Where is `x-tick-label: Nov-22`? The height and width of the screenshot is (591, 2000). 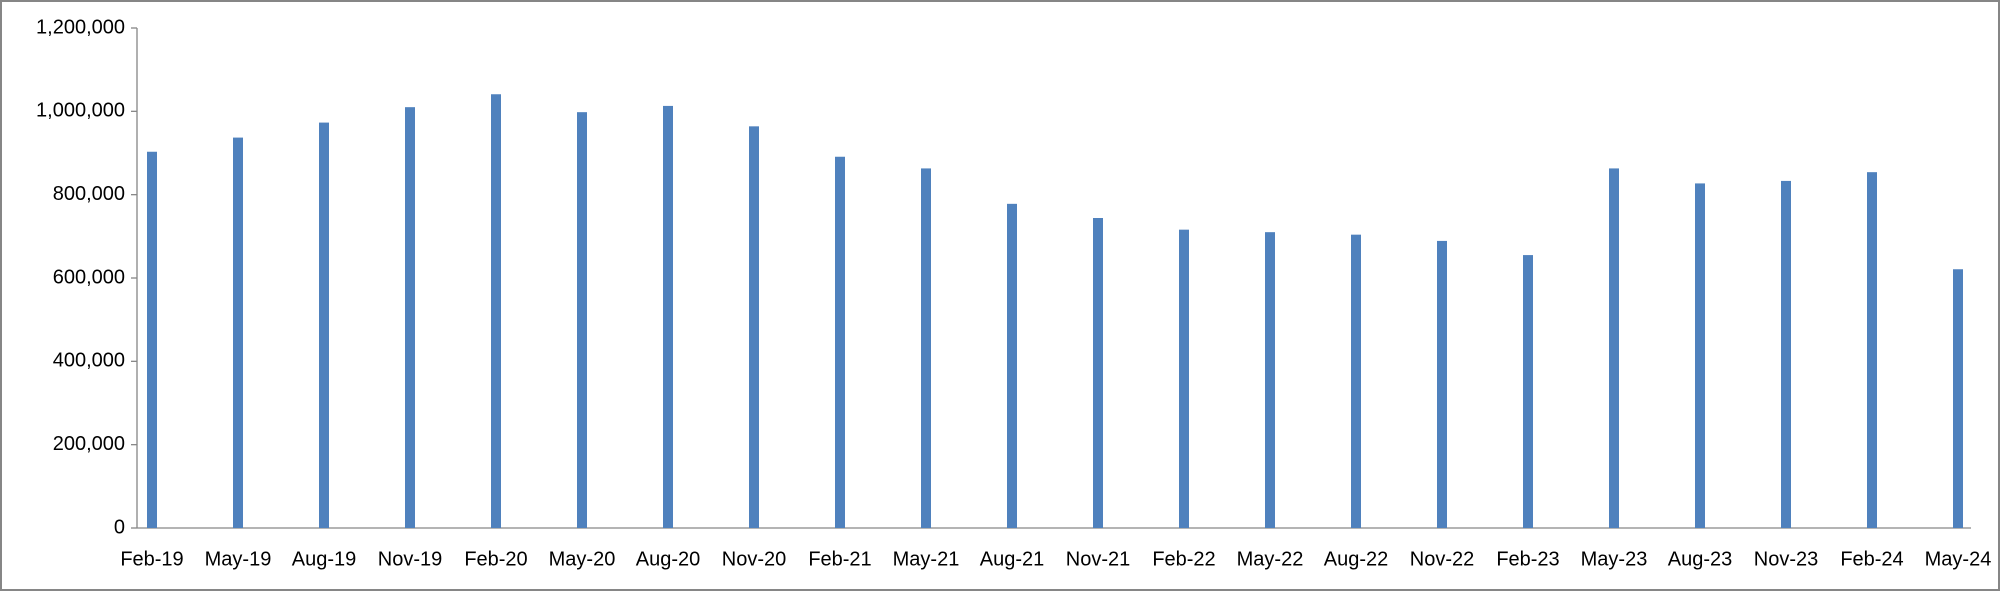 x-tick-label: Nov-22 is located at coordinates (1442, 559).